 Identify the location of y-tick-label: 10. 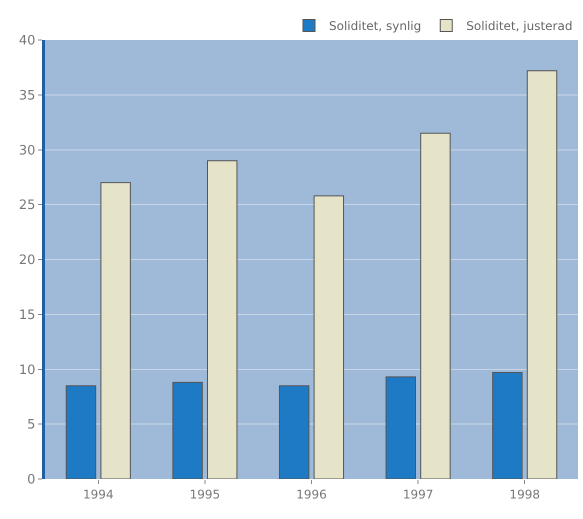
(27, 370).